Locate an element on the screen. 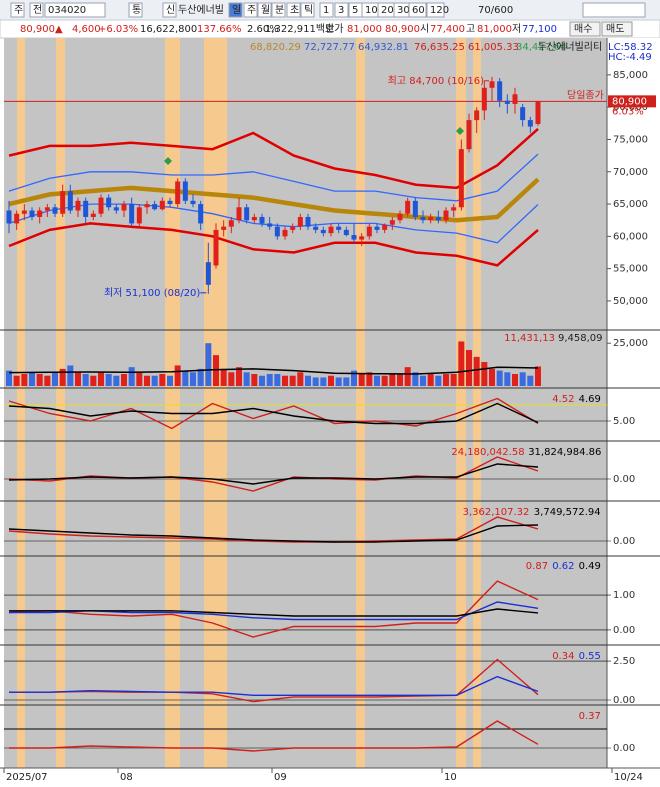  quote-value: 80,900 is located at coordinates (37, 29).